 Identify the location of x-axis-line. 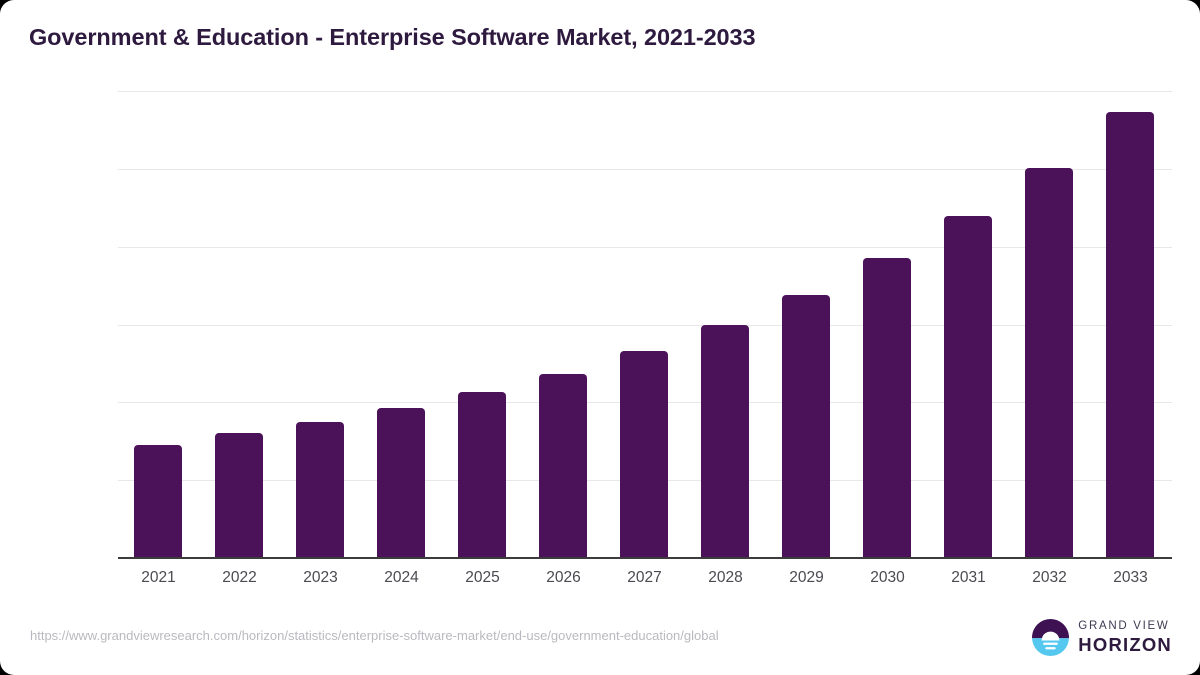
(645, 558).